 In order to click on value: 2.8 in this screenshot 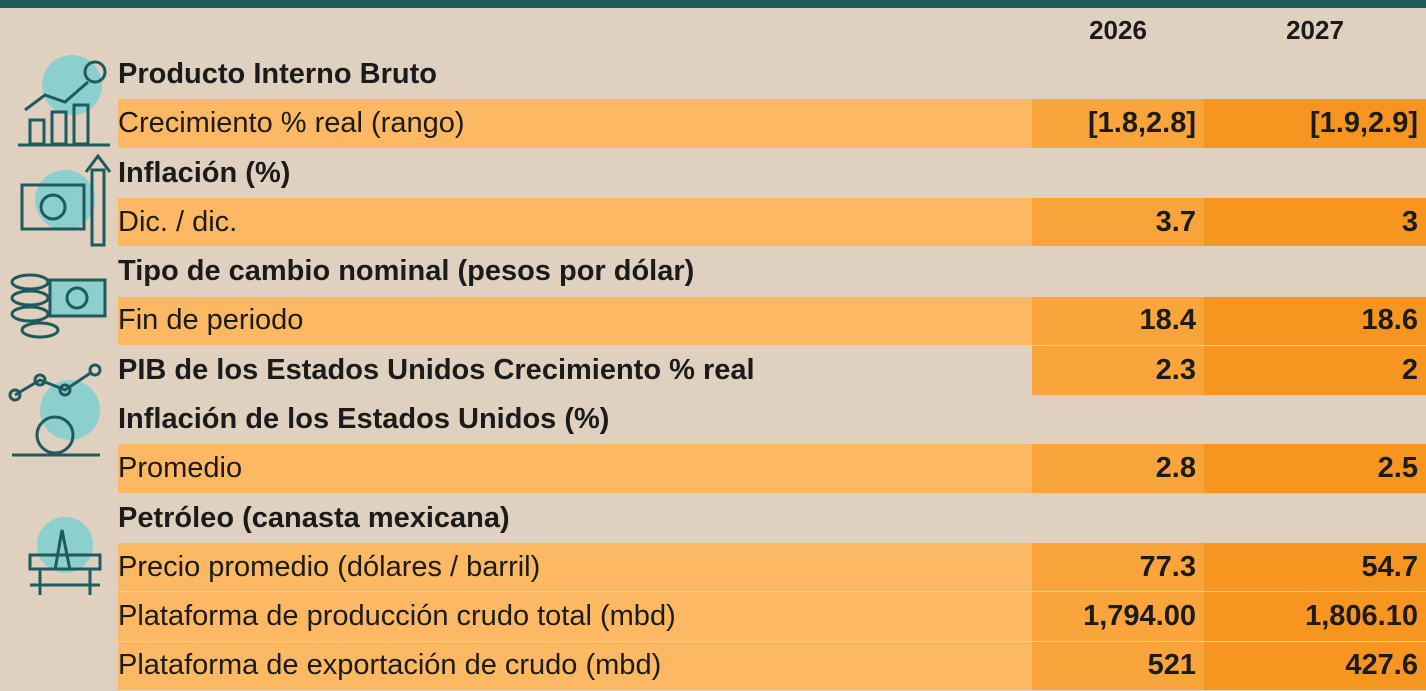, I will do `click(1118, 468)`.